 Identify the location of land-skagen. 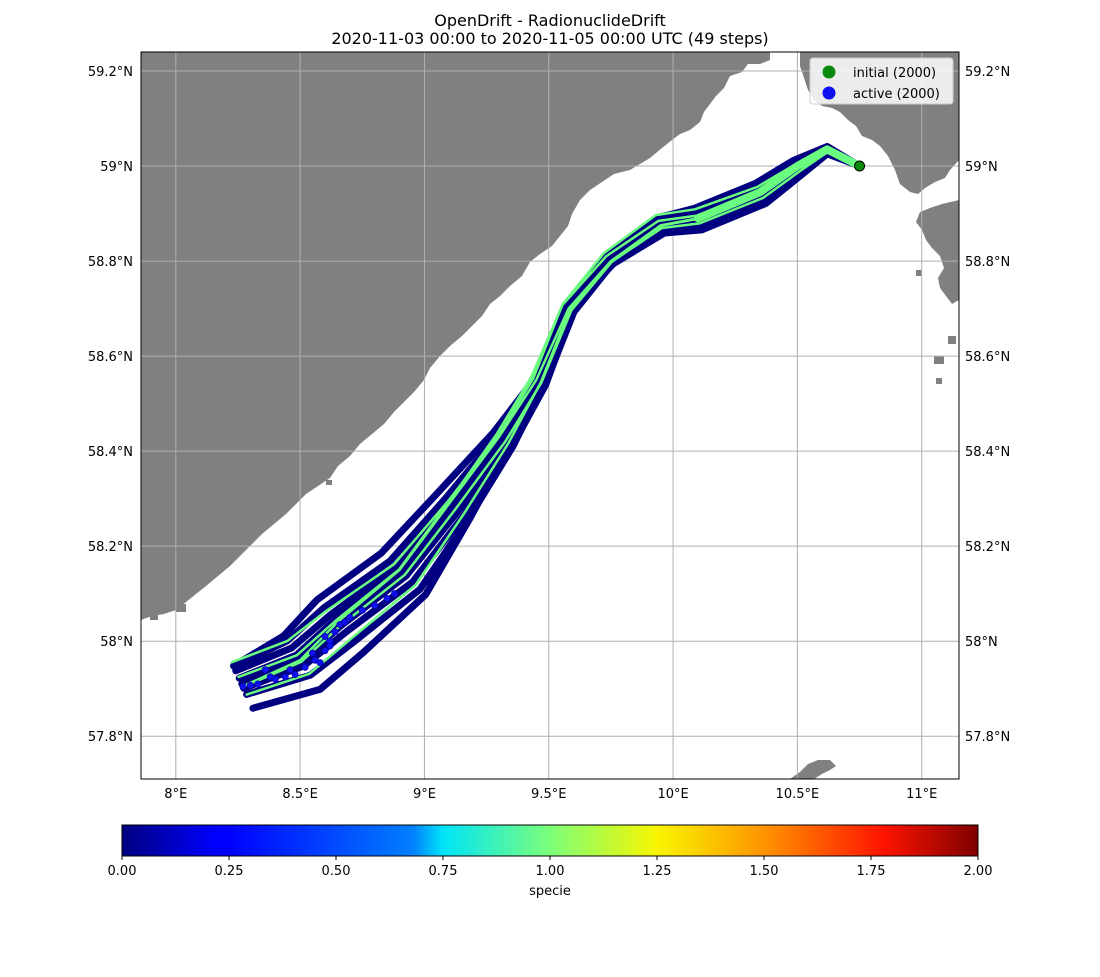
(813, 769).